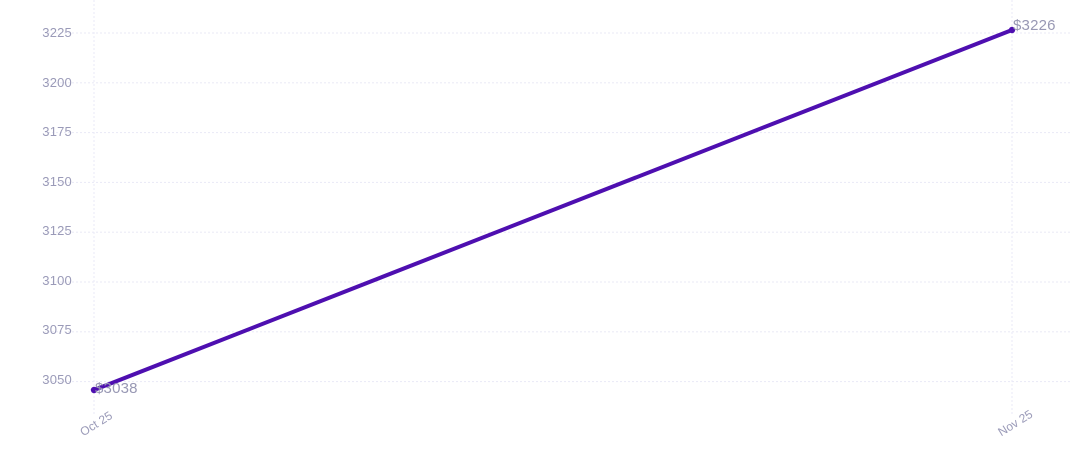  I want to click on y-tick-label: 3050, so click(57, 379).